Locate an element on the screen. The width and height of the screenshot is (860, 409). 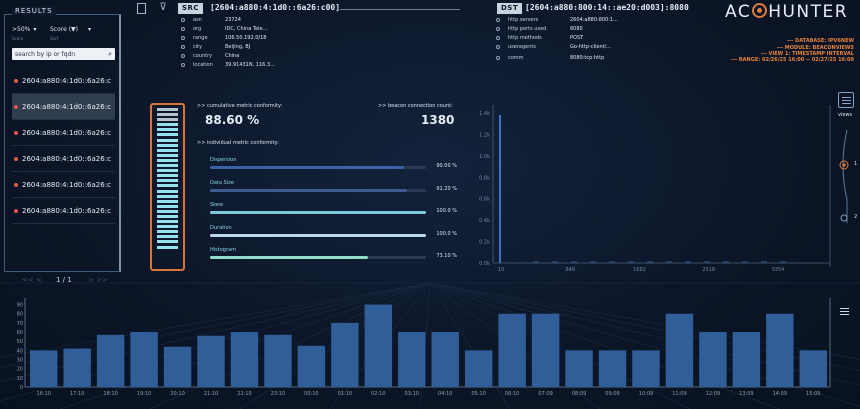
y-tick-label: 0.4k is located at coordinates (484, 221).